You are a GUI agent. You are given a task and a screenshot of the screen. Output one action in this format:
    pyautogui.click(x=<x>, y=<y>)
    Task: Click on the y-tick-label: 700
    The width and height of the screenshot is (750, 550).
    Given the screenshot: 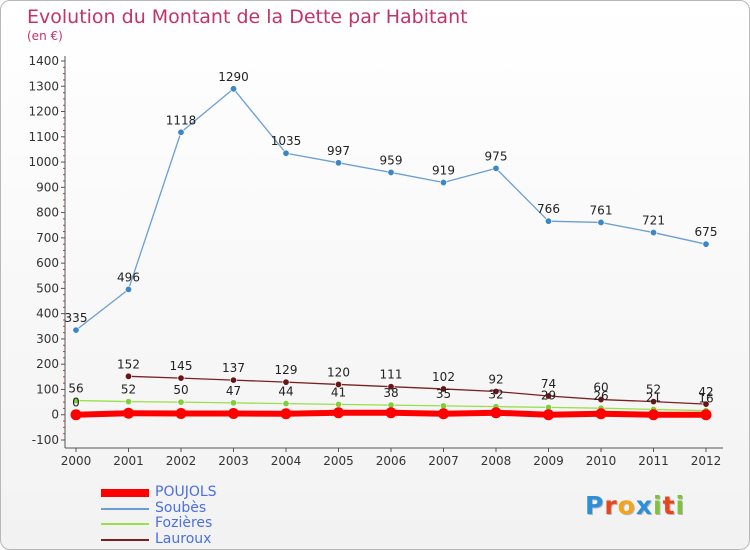 What is the action you would take?
    pyautogui.click(x=47, y=238)
    